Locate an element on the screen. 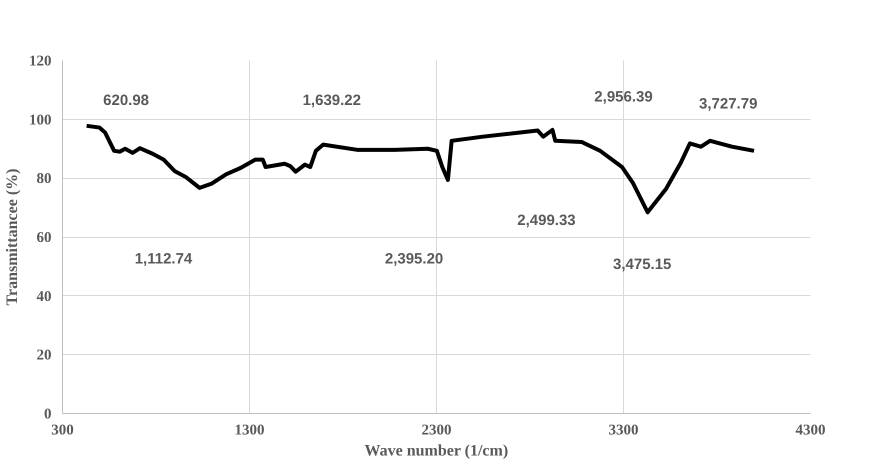 The height and width of the screenshot is (476, 885). x-tick-label: 3300 is located at coordinates (623, 430).